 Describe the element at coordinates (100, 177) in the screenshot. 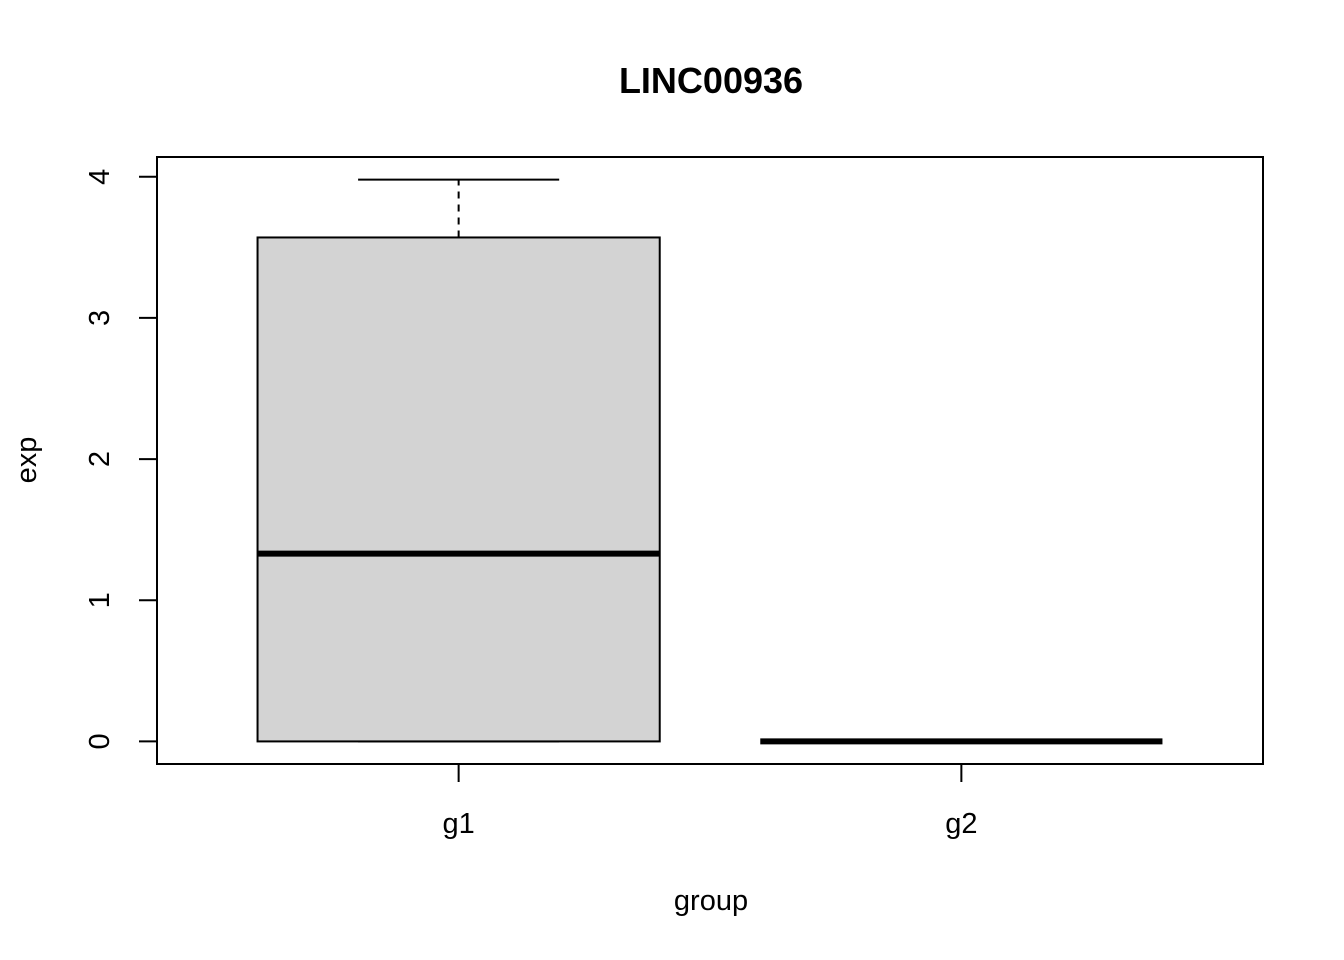

I see `y-tick-label: 4` at that location.